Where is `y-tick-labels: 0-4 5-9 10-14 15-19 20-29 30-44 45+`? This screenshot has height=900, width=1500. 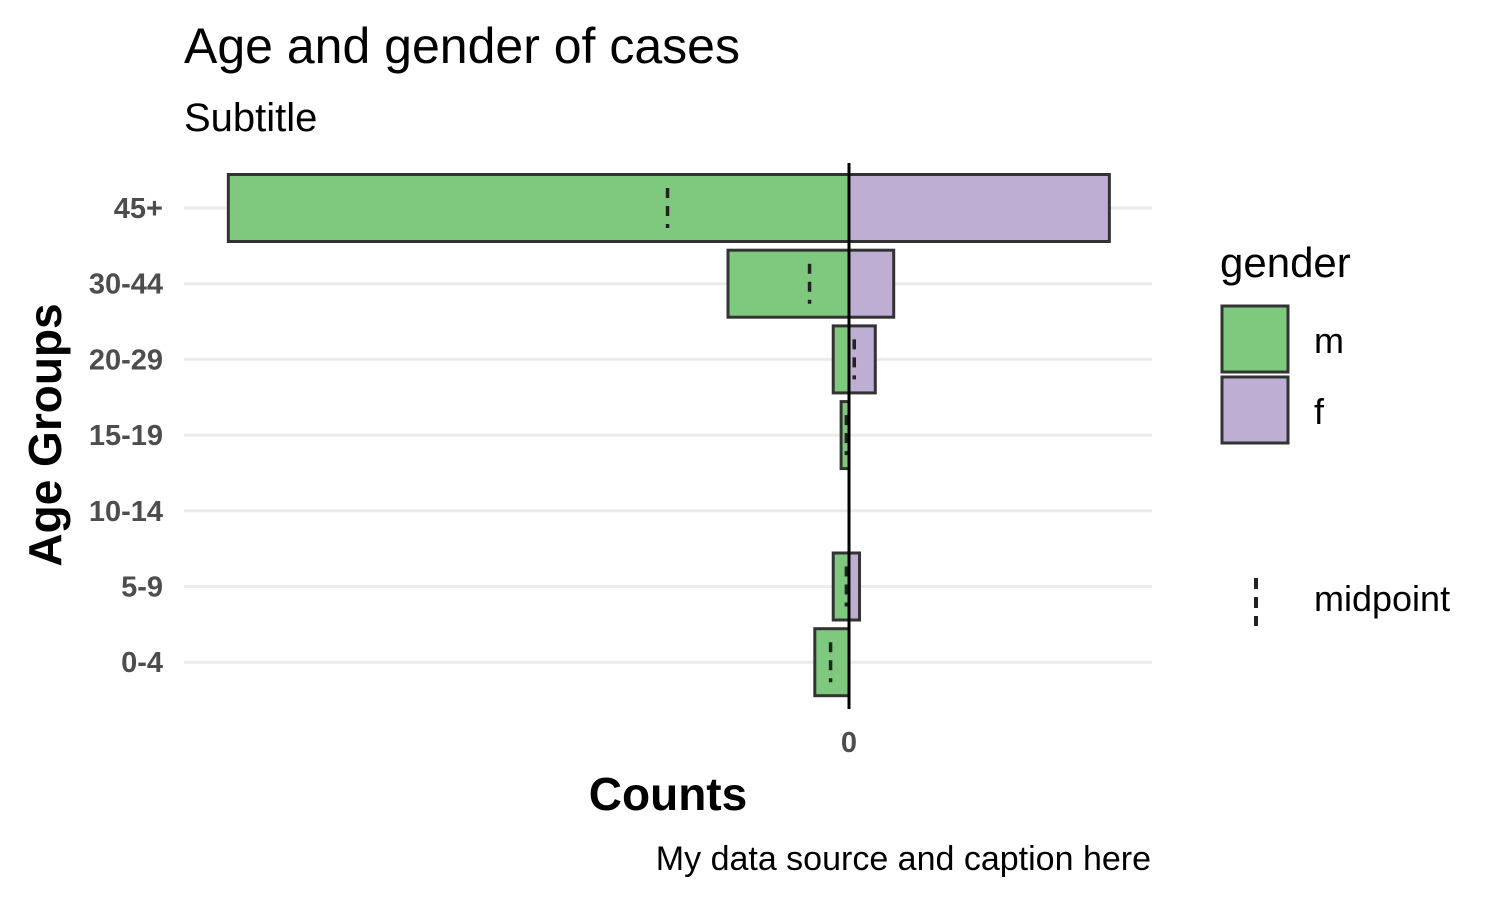
y-tick-labels: 0-4 5-9 10-14 15-19 20-29 30-44 45+ is located at coordinates (126, 436).